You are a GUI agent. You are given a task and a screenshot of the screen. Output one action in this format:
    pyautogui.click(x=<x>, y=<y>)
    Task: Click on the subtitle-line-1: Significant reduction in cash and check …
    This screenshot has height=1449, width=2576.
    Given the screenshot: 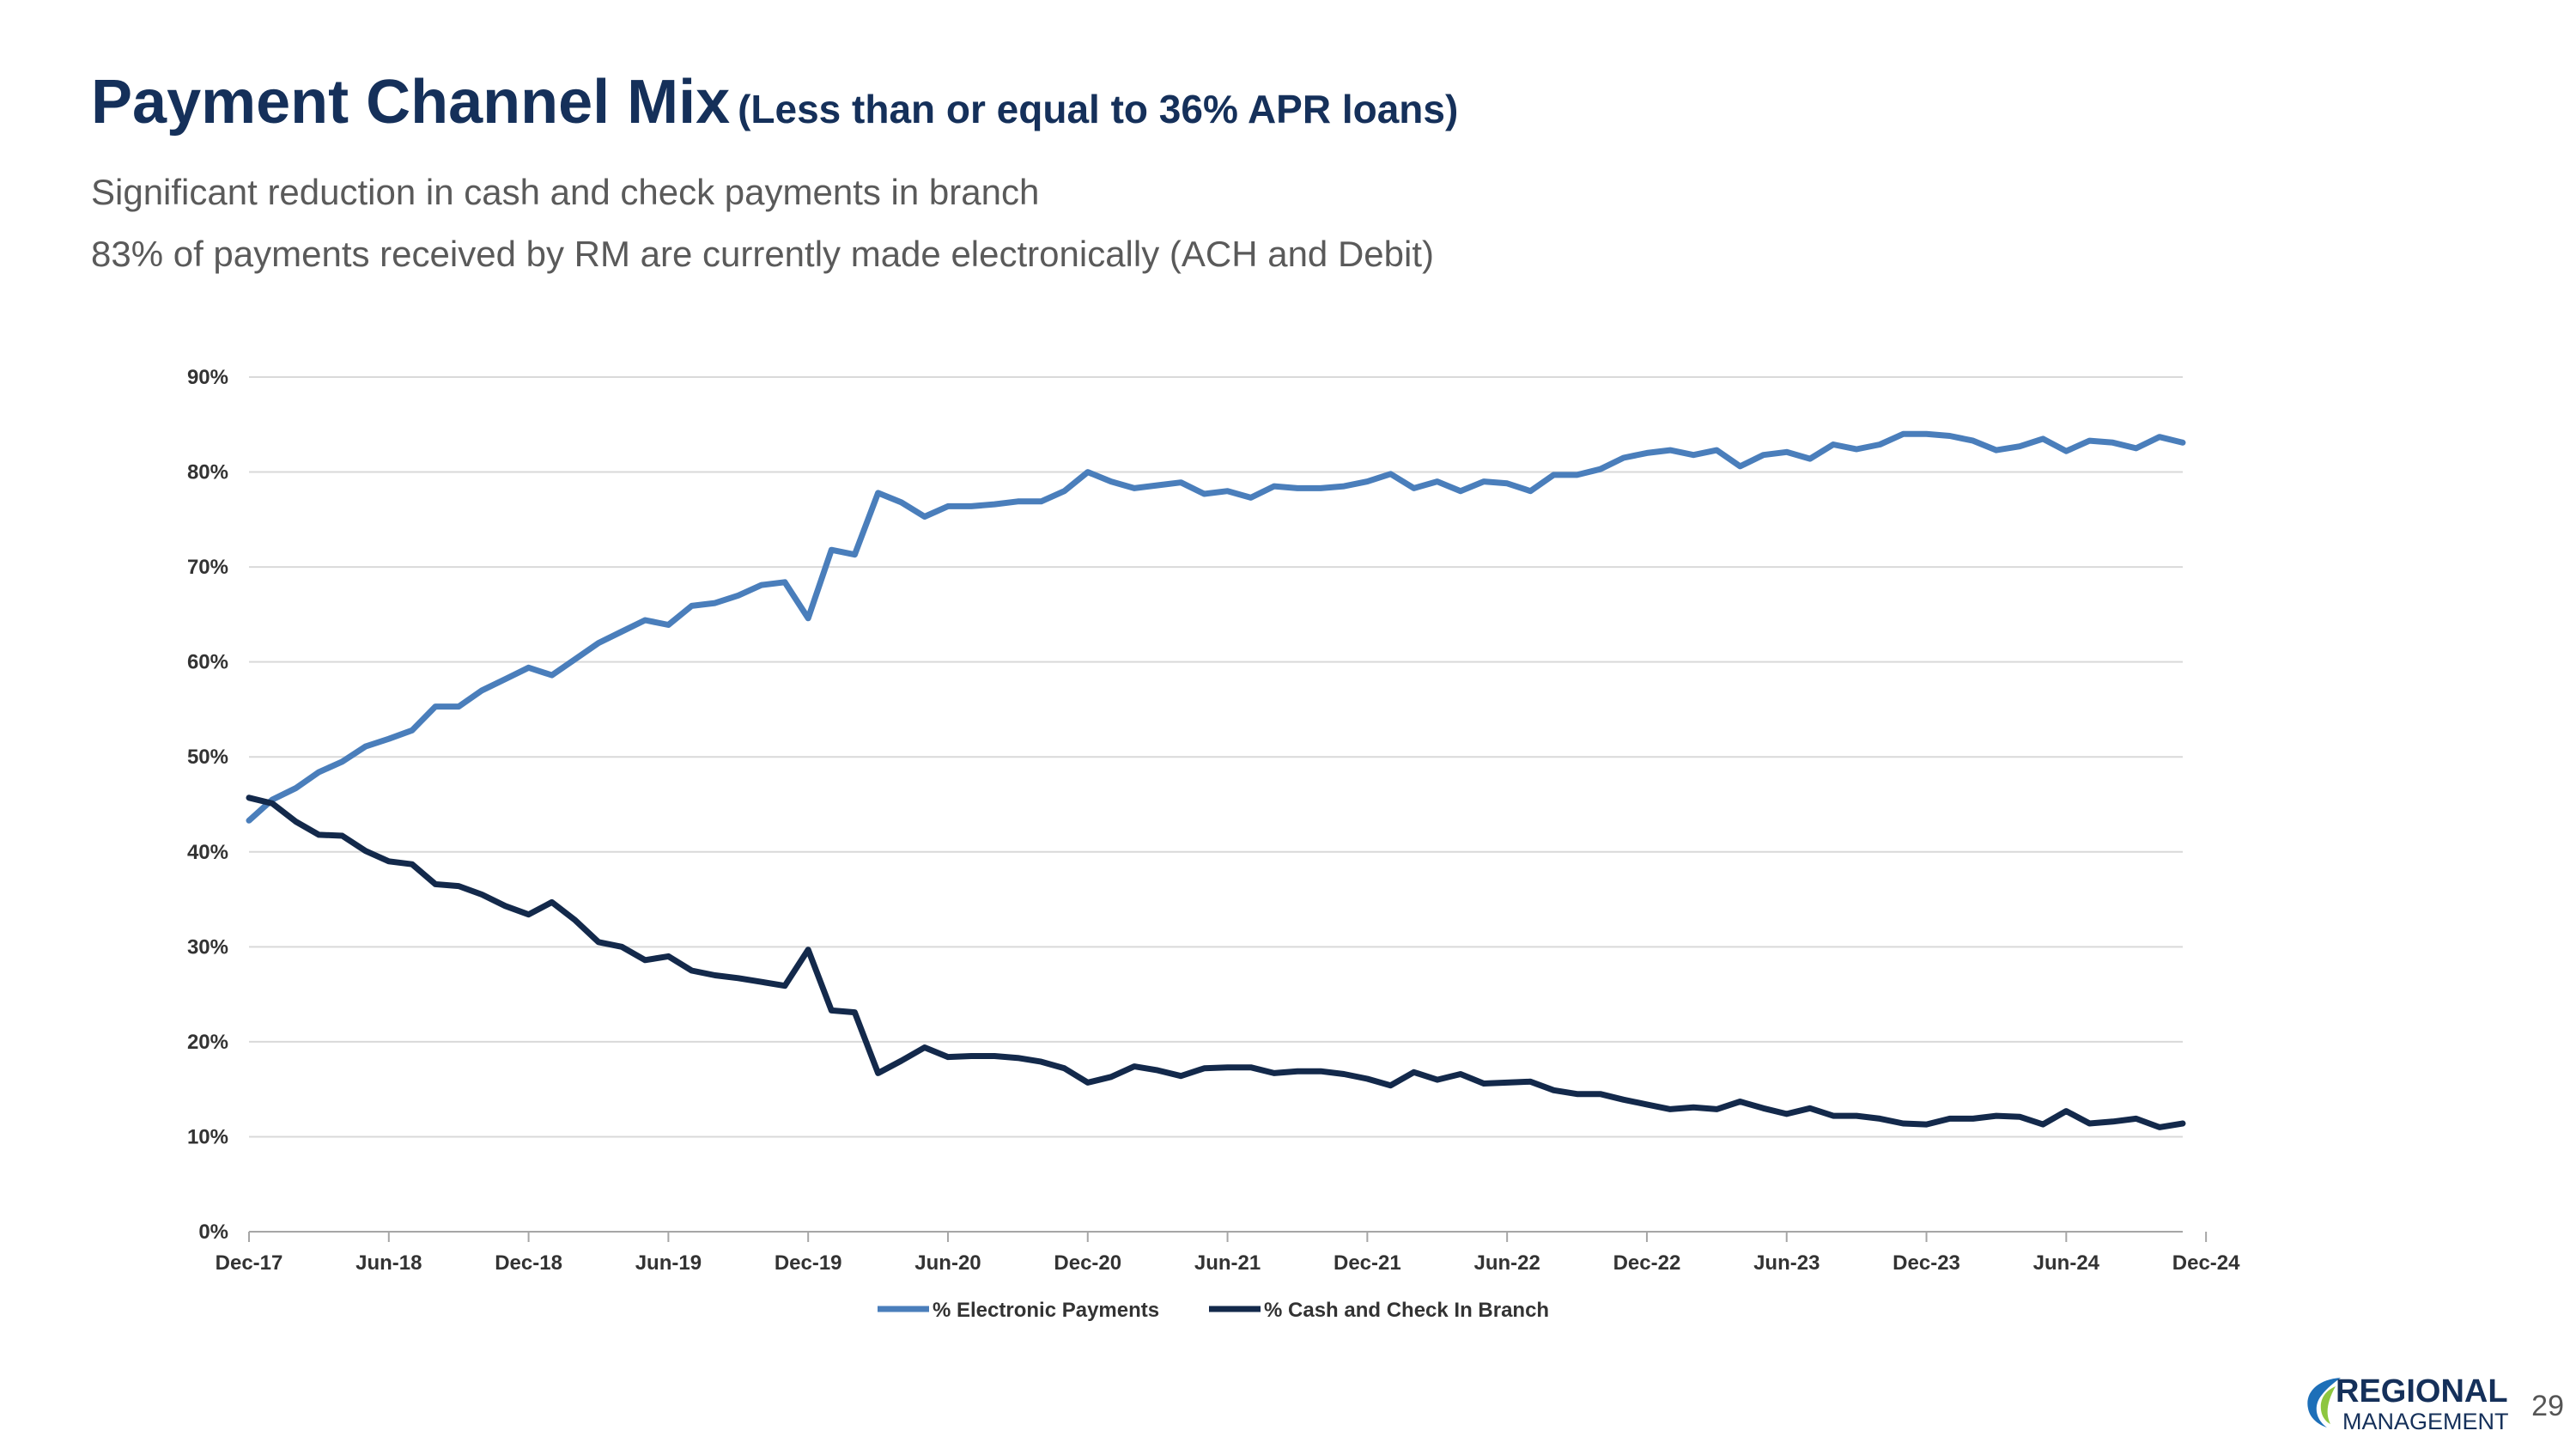 What is the action you would take?
    pyautogui.click(x=565, y=192)
    